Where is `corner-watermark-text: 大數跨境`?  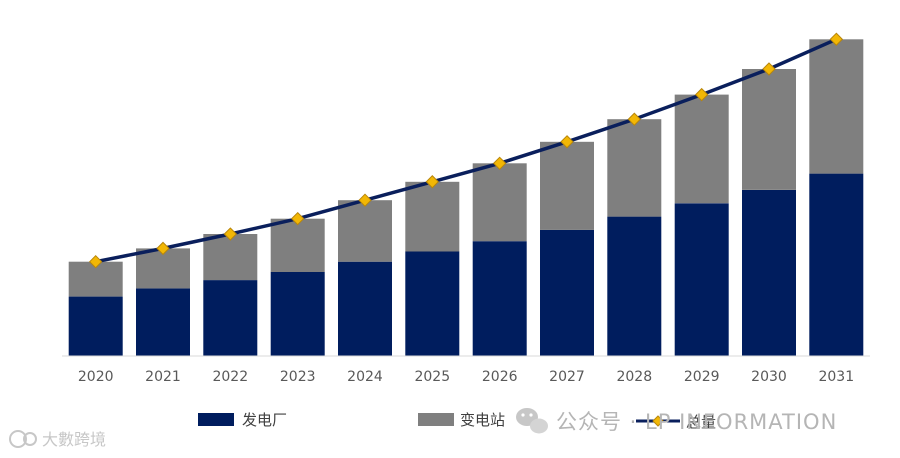
corner-watermark-text: 大數跨境 is located at coordinates (74, 439).